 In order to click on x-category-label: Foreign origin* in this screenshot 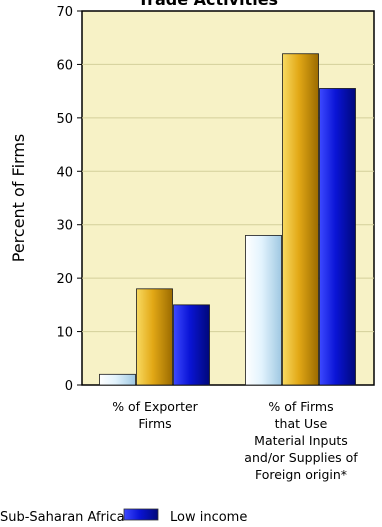, I will do `click(301, 474)`.